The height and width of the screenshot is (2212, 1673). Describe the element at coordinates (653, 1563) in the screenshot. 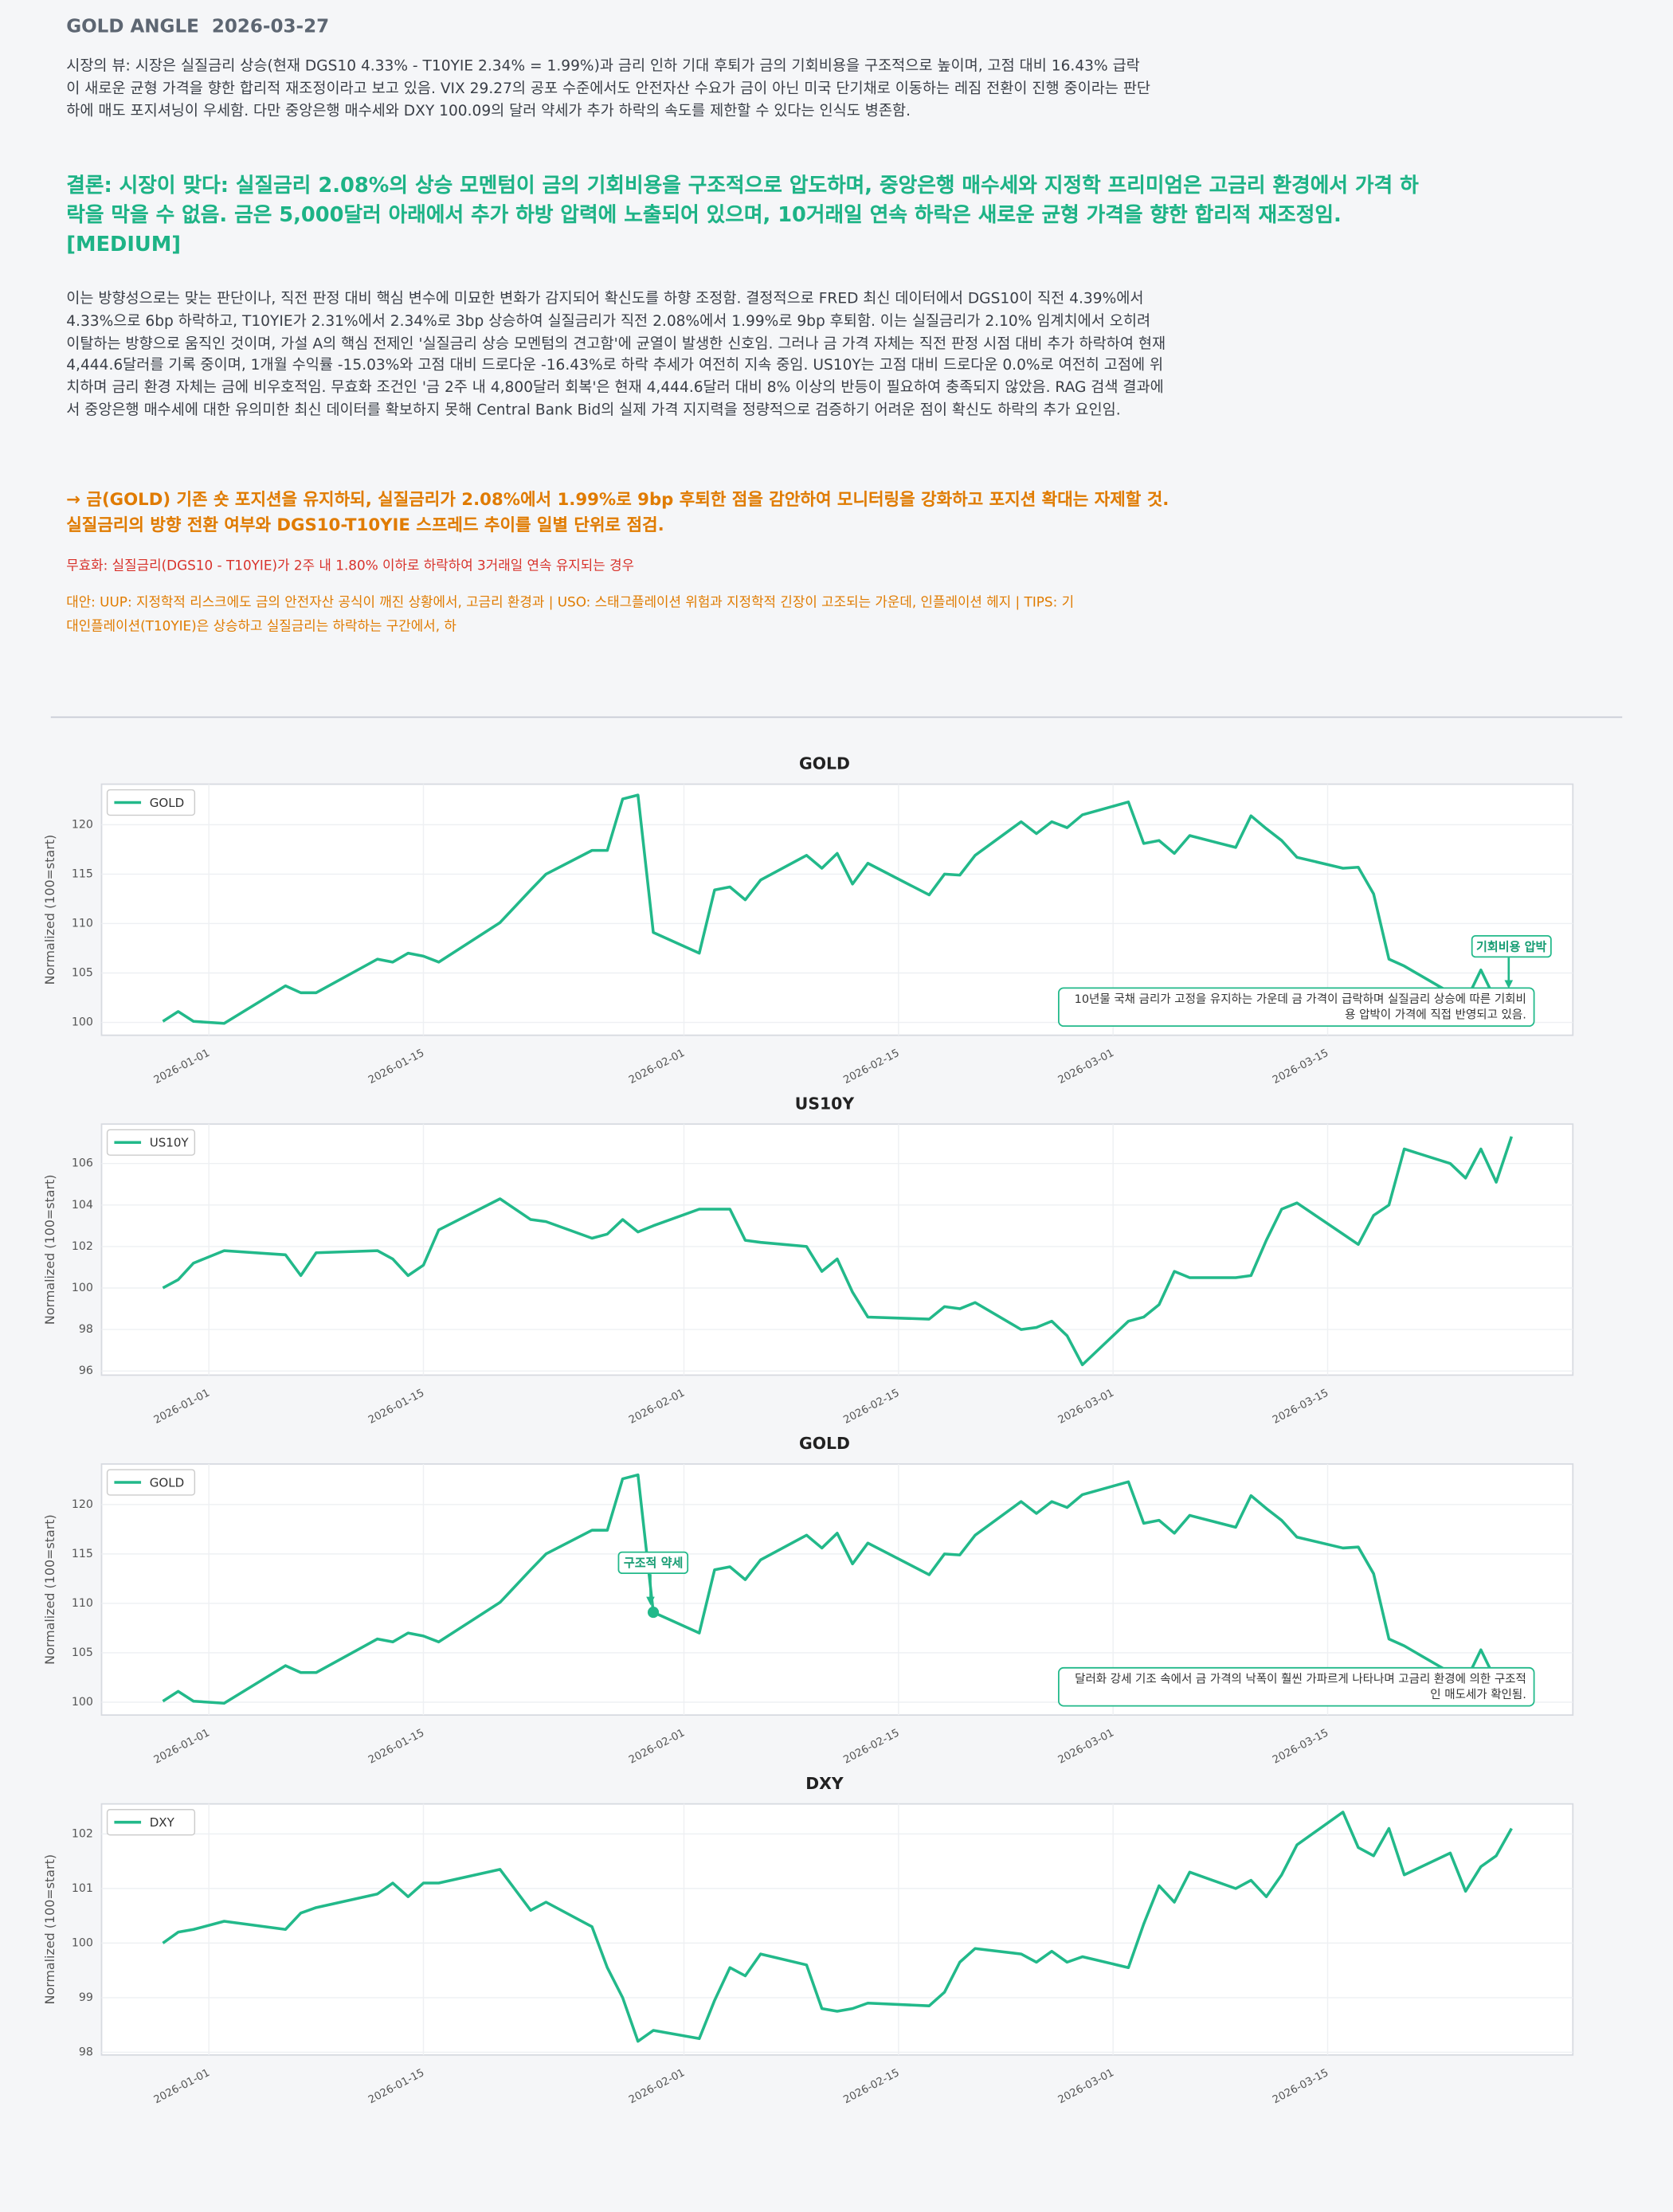

I see `annotation-label: 구조적 약세` at that location.